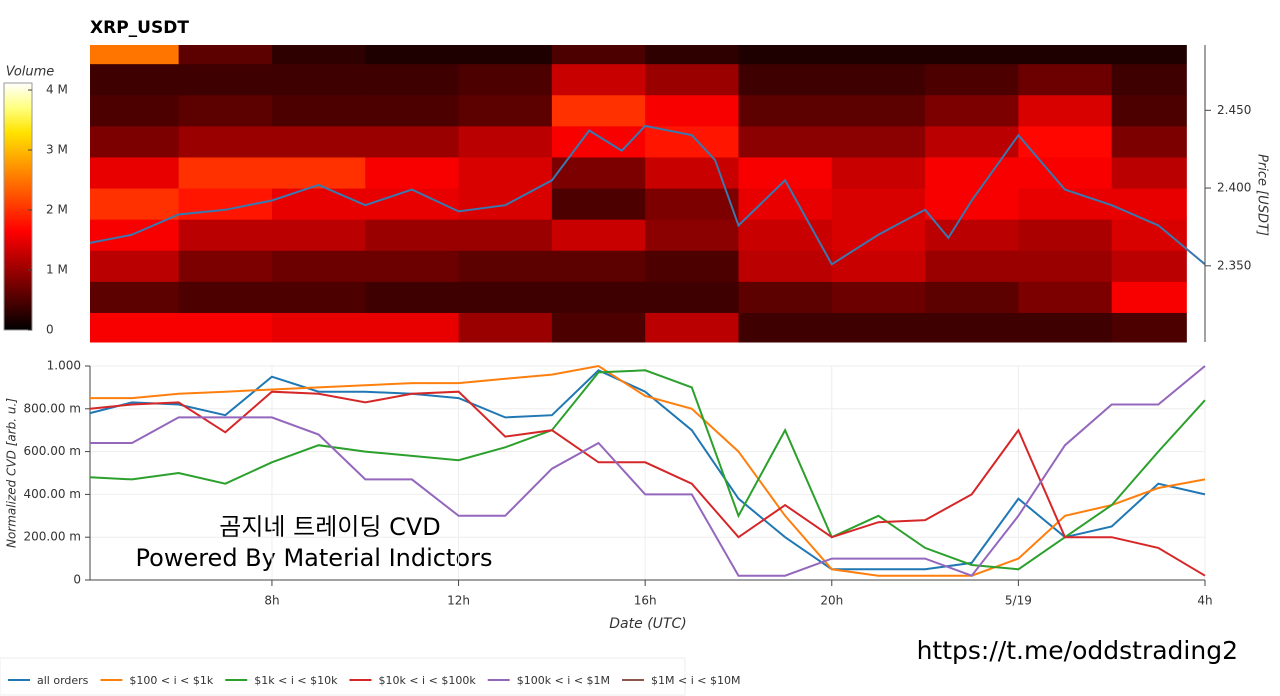 This screenshot has width=1280, height=696. I want to click on x-tick-label: 8h, so click(271, 601).